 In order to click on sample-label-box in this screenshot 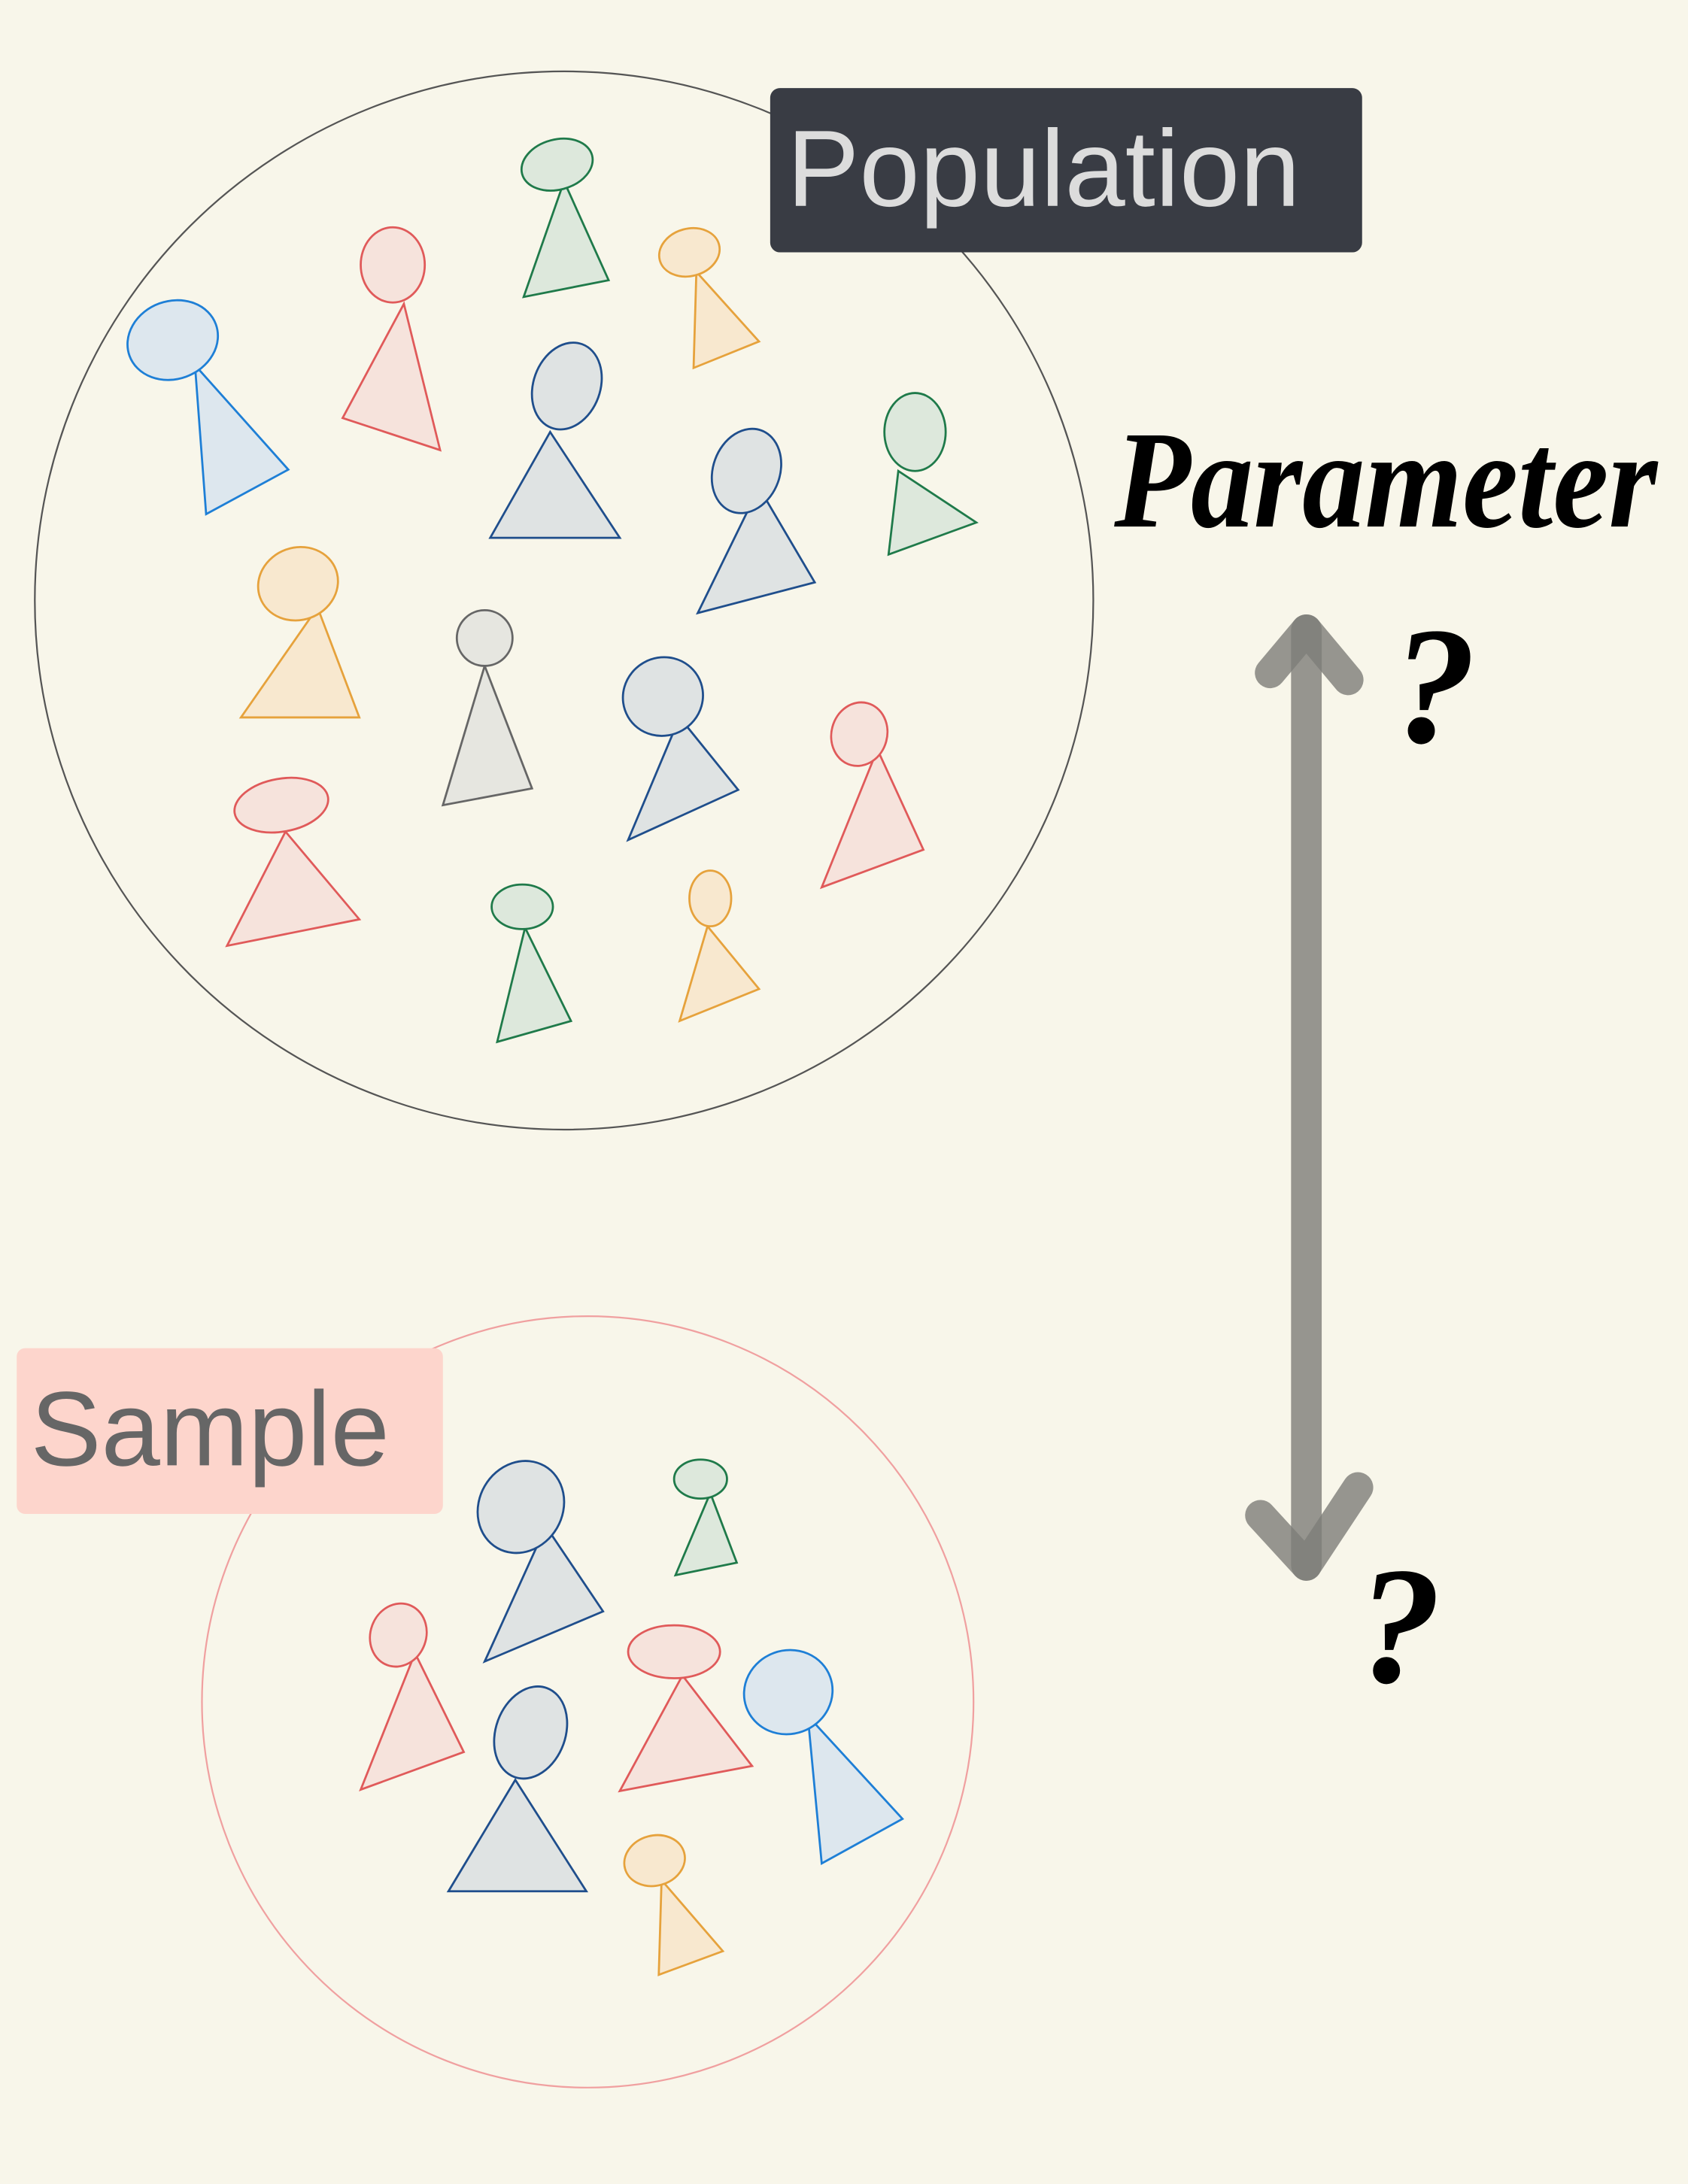, I will do `click(230, 1431)`.